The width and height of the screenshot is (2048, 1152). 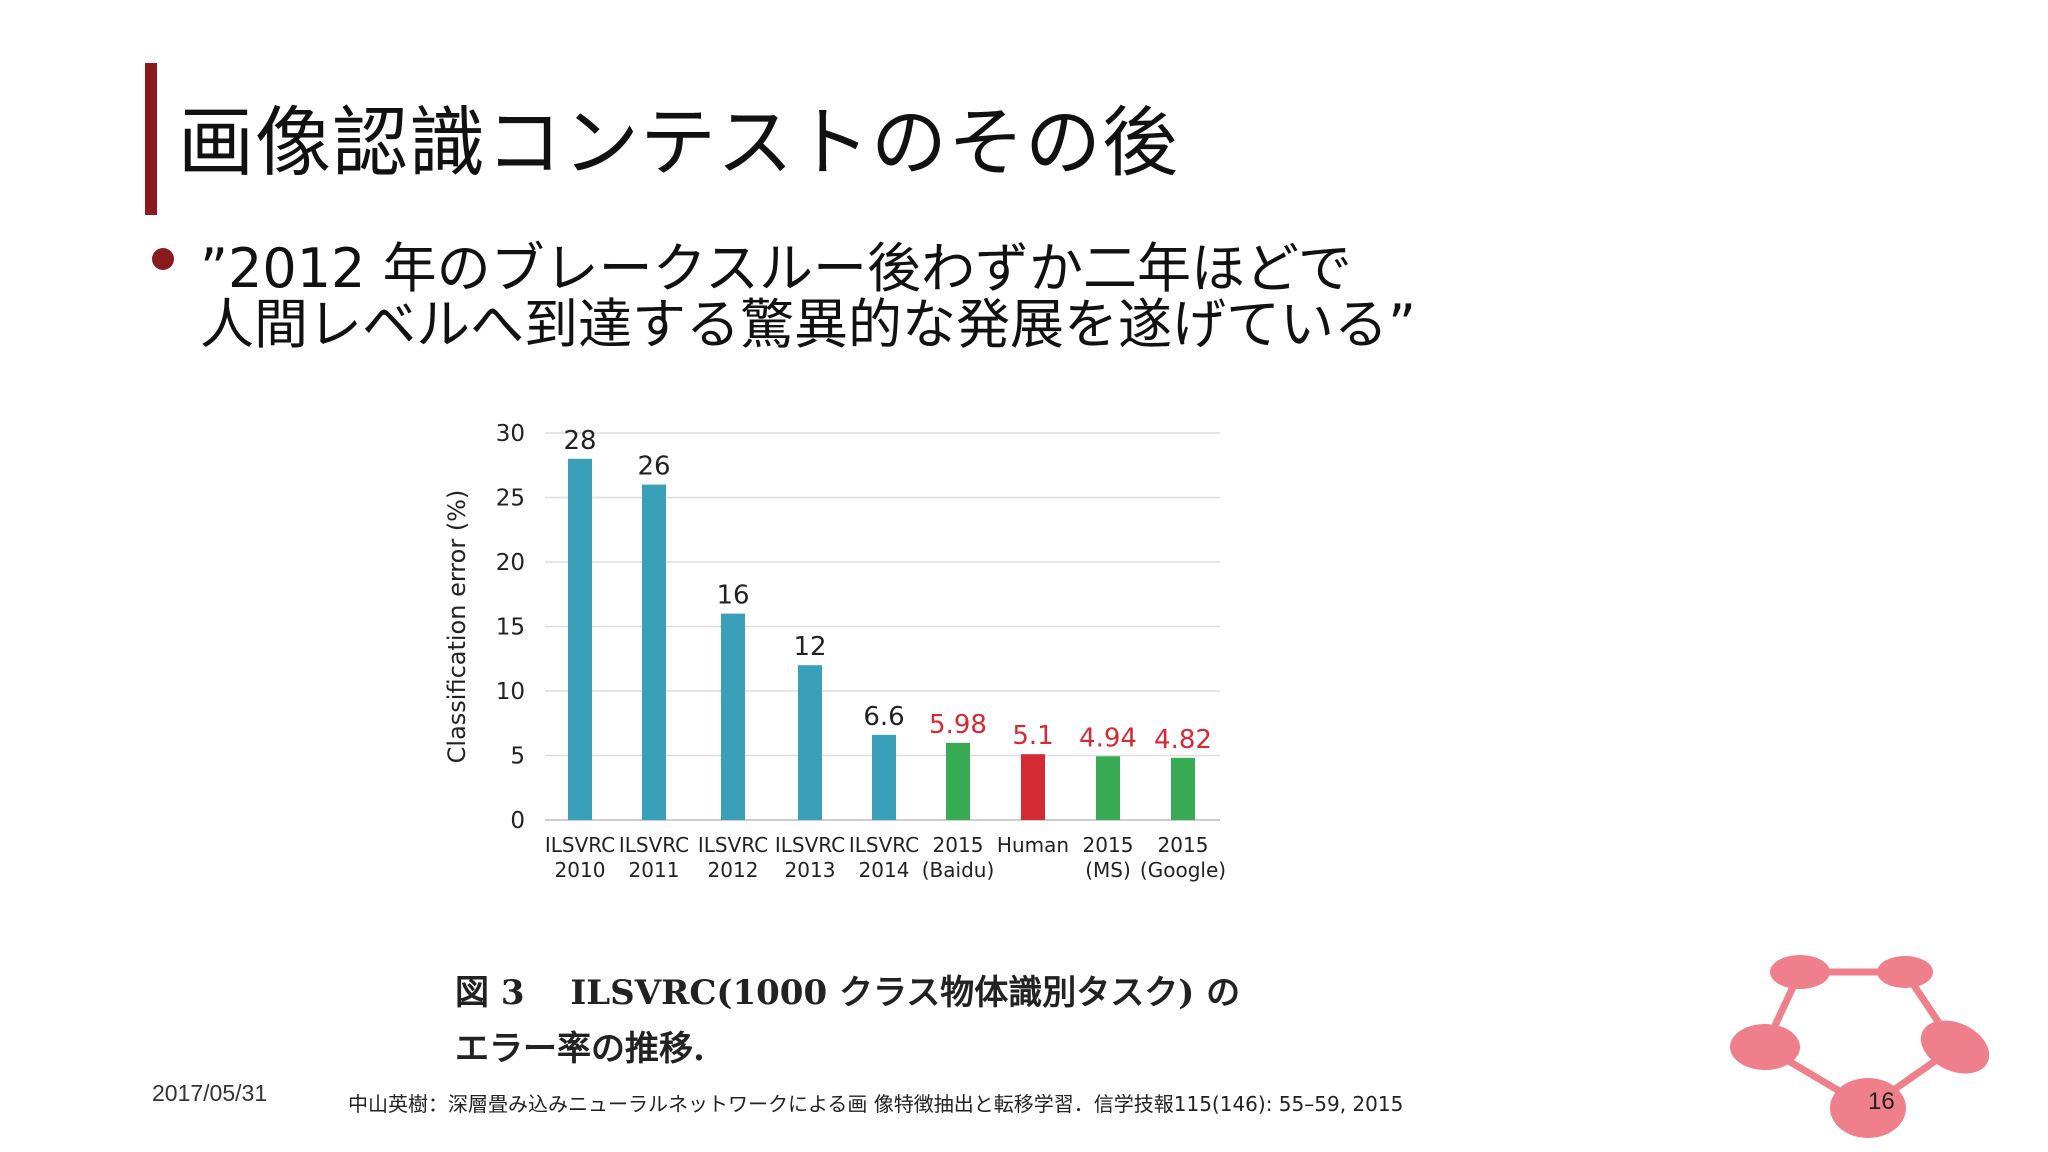 I want to click on data-label: 4.82, so click(x=1183, y=740).